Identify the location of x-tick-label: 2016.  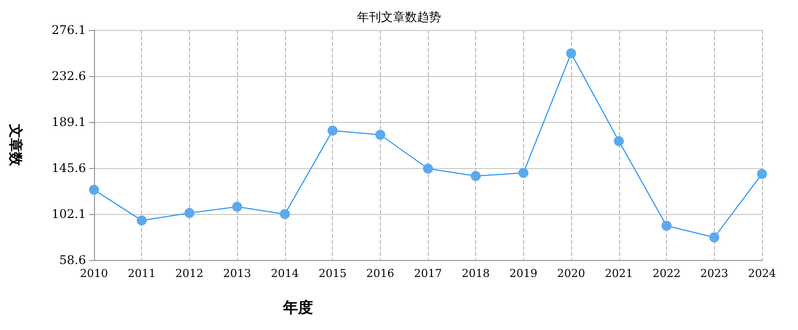
(380, 273).